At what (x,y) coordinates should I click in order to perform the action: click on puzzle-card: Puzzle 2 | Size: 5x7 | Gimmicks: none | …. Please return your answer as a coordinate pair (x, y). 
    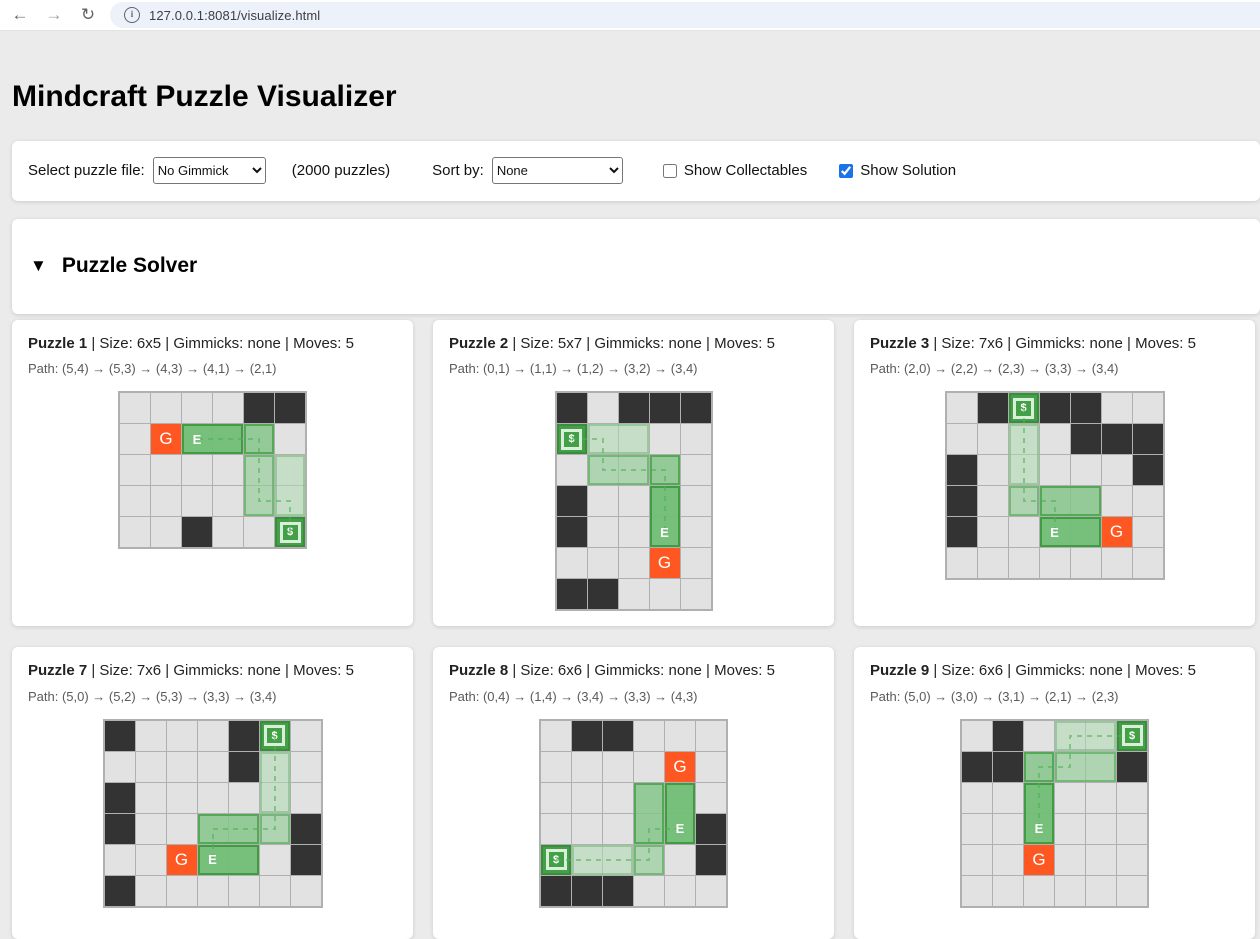
    Looking at the image, I should click on (633, 473).